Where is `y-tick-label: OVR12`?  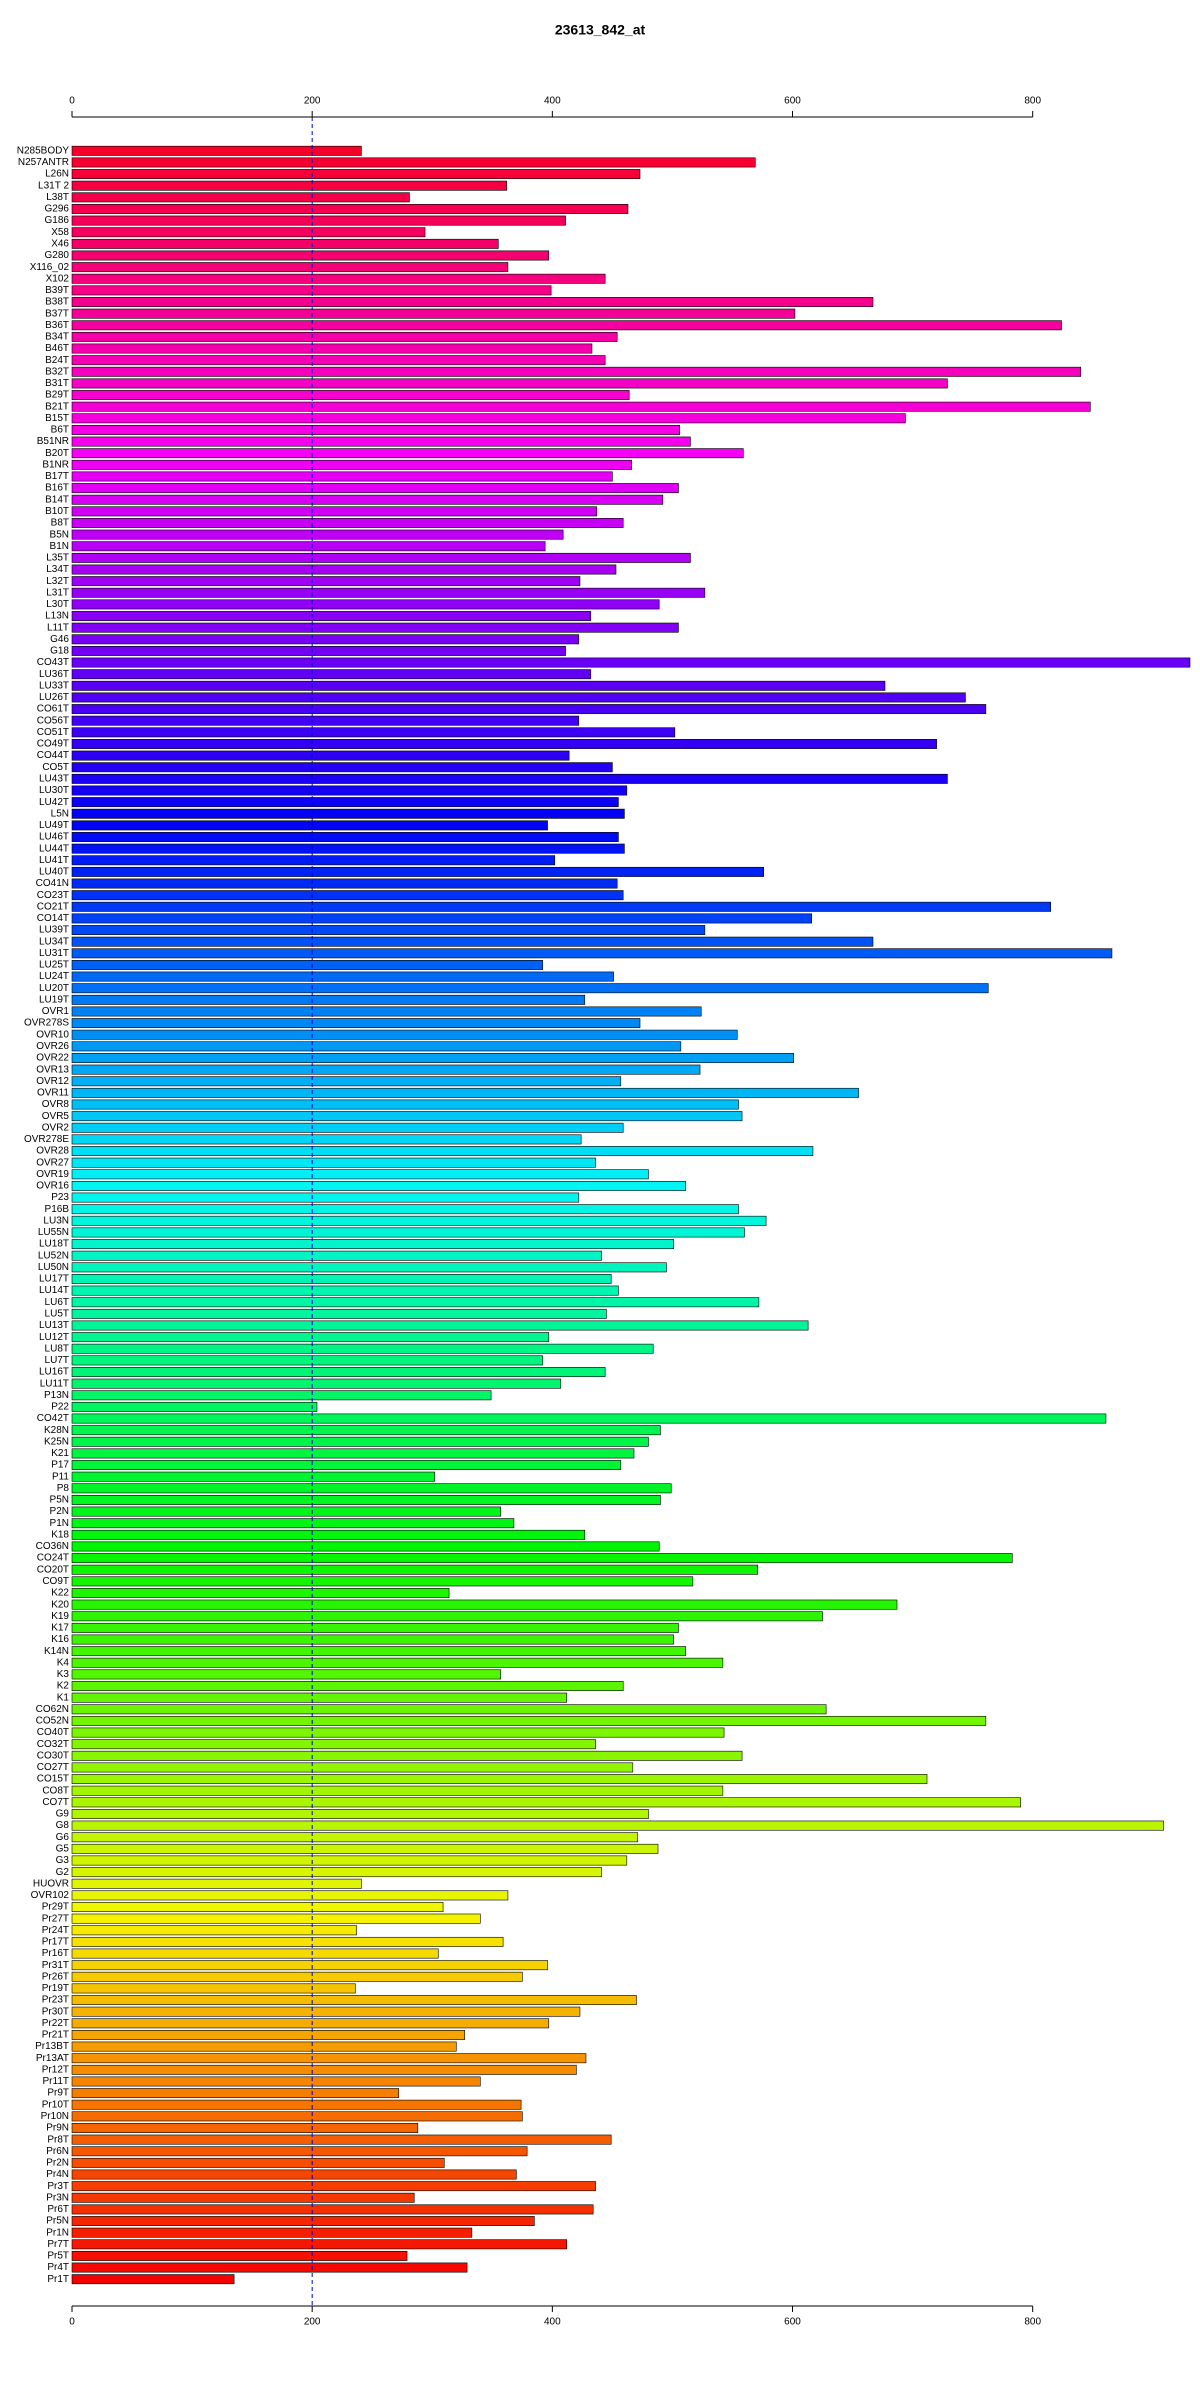
y-tick-label: OVR12 is located at coordinates (52, 1081).